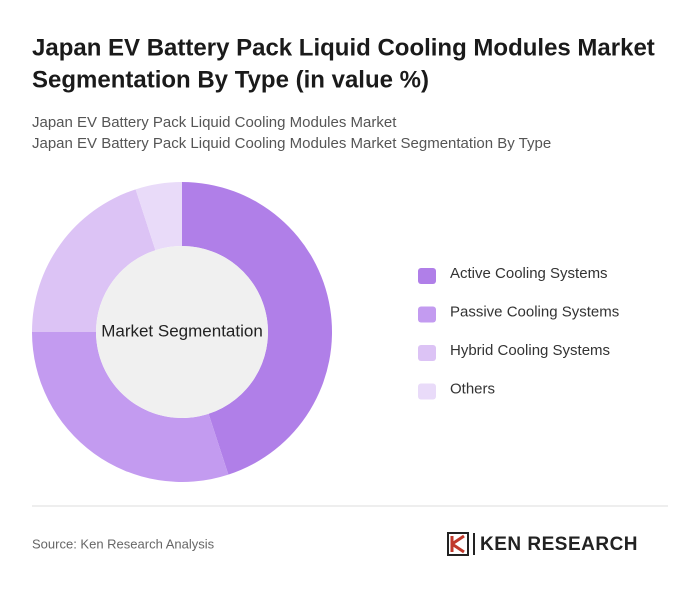 The image size is (700, 591). Describe the element at coordinates (461, 544) in the screenshot. I see `logo-icon` at that location.